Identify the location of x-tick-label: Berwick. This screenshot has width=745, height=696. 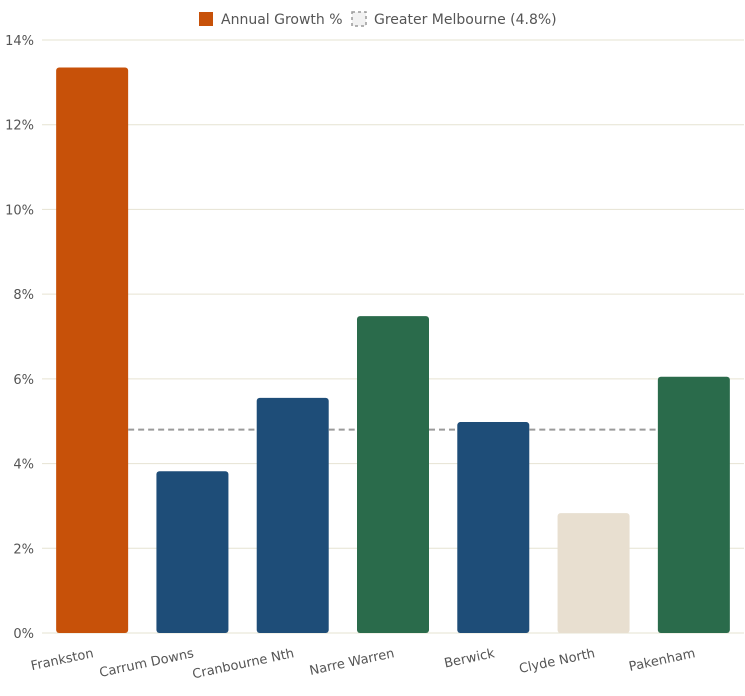
(470, 658).